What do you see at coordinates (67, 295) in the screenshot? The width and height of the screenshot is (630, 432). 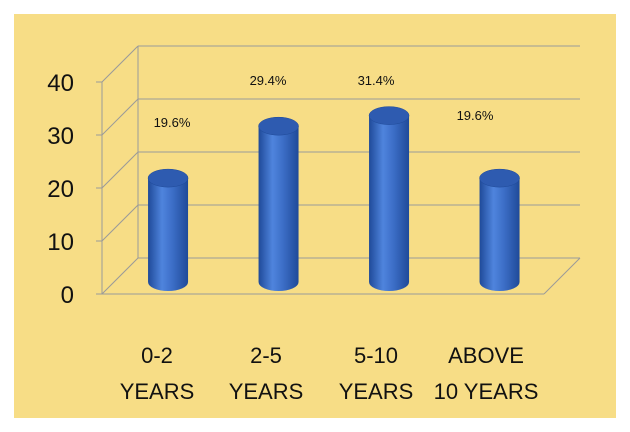 I see `y-tick-label: 0` at bounding box center [67, 295].